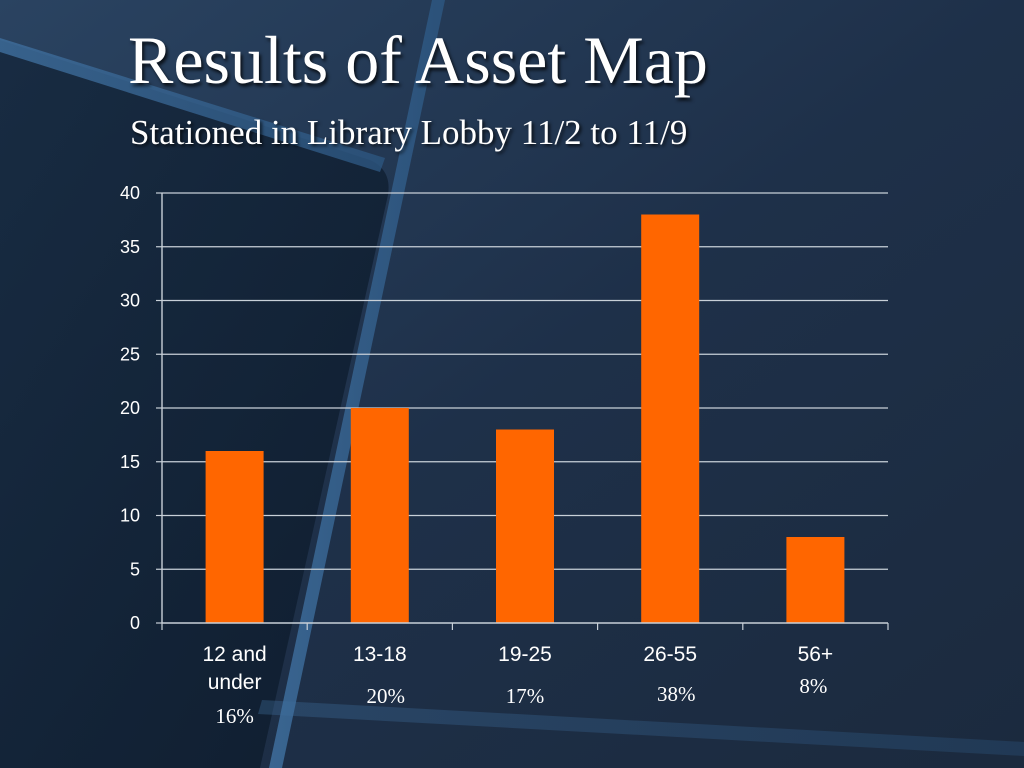 This screenshot has width=1024, height=768. What do you see at coordinates (130, 462) in the screenshot?
I see `y-tick-label: 15` at bounding box center [130, 462].